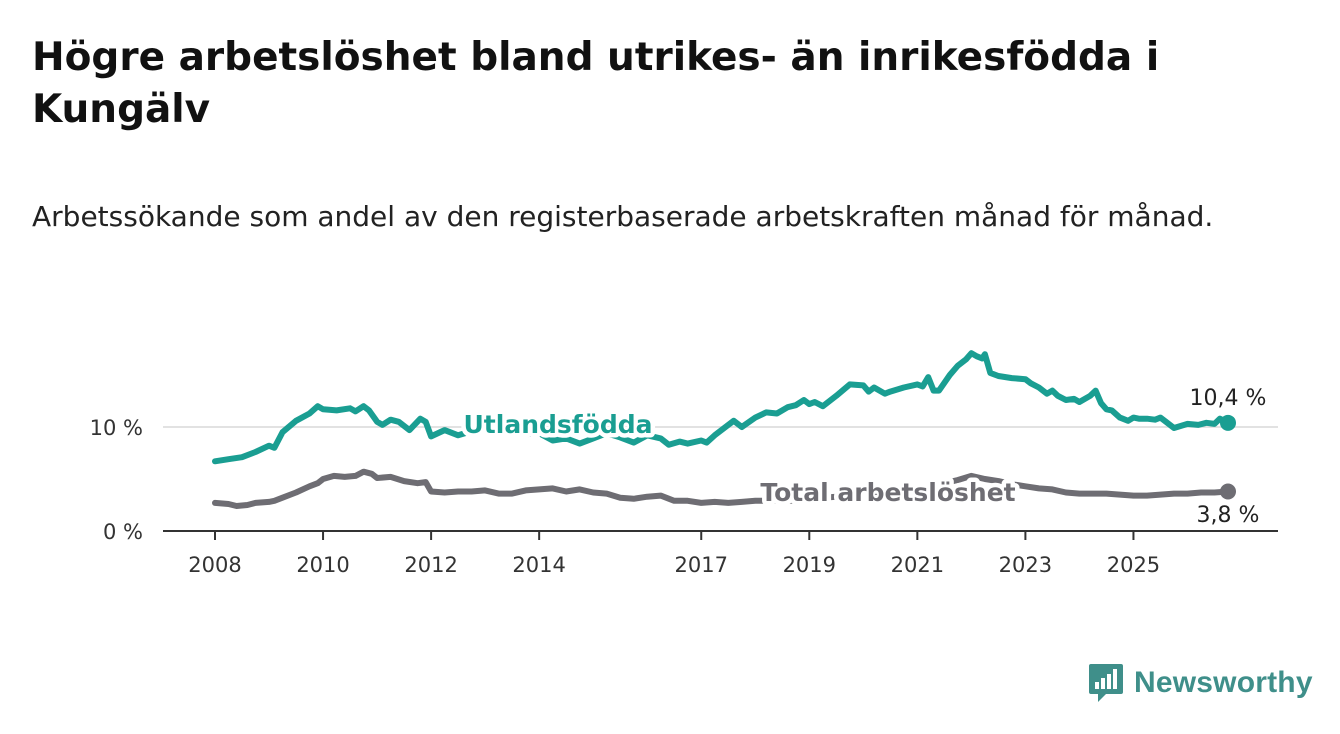  Describe the element at coordinates (214, 565) in the screenshot. I see `x-tick-label-0: 2008` at that location.